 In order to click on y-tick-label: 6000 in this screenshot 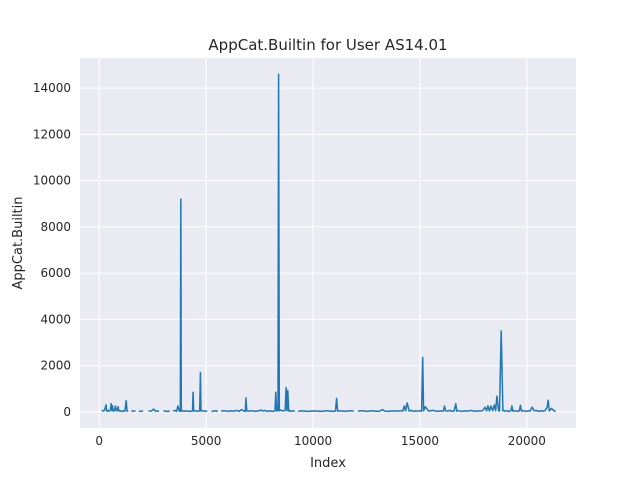, I will do `click(55, 273)`.